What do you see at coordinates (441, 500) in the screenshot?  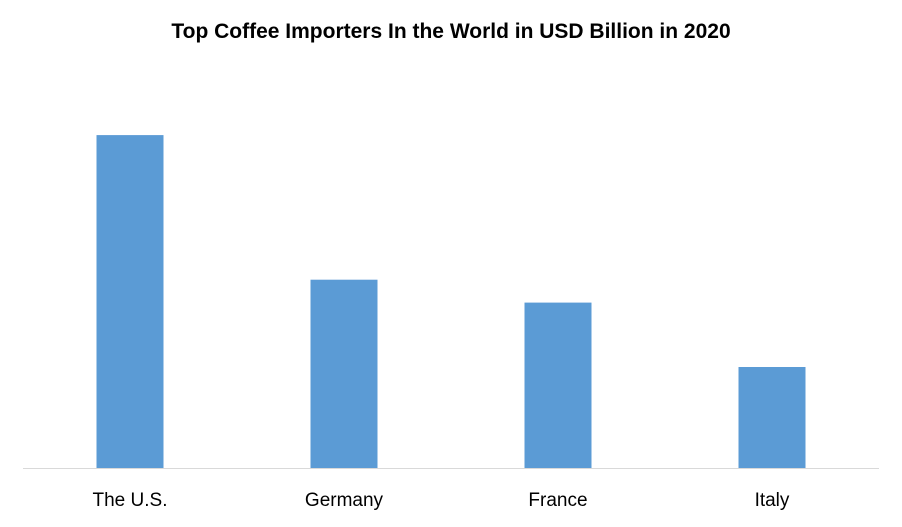 I see `x-tick-labels: The U.S. Germany France Italy` at bounding box center [441, 500].